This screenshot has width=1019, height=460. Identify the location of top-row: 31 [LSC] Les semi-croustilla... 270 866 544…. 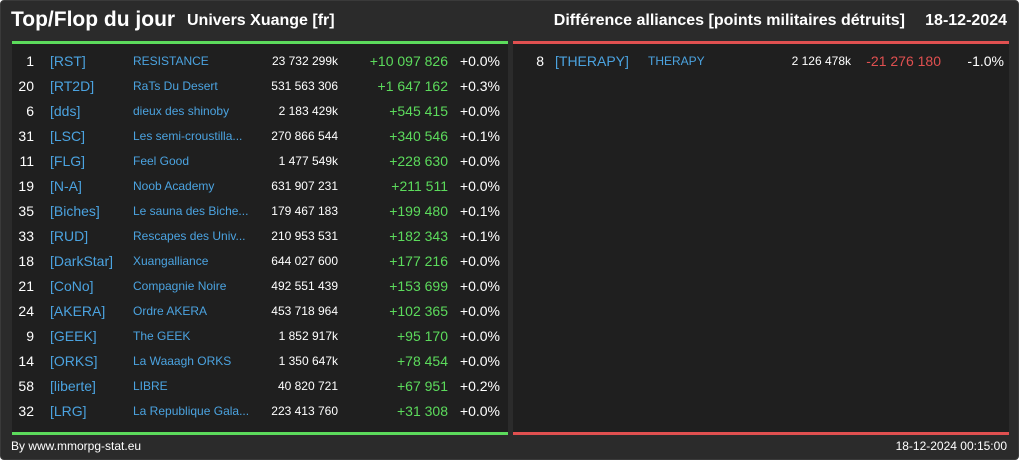
(260, 136).